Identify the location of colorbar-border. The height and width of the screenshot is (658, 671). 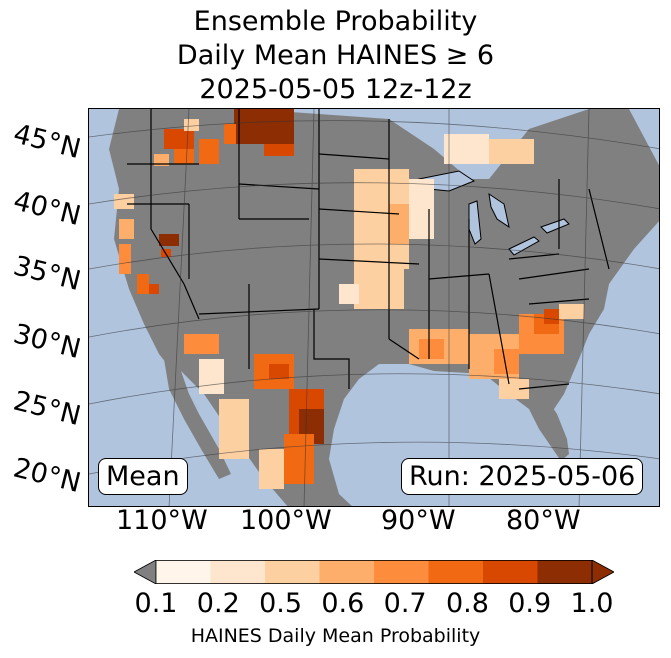
(374, 572).